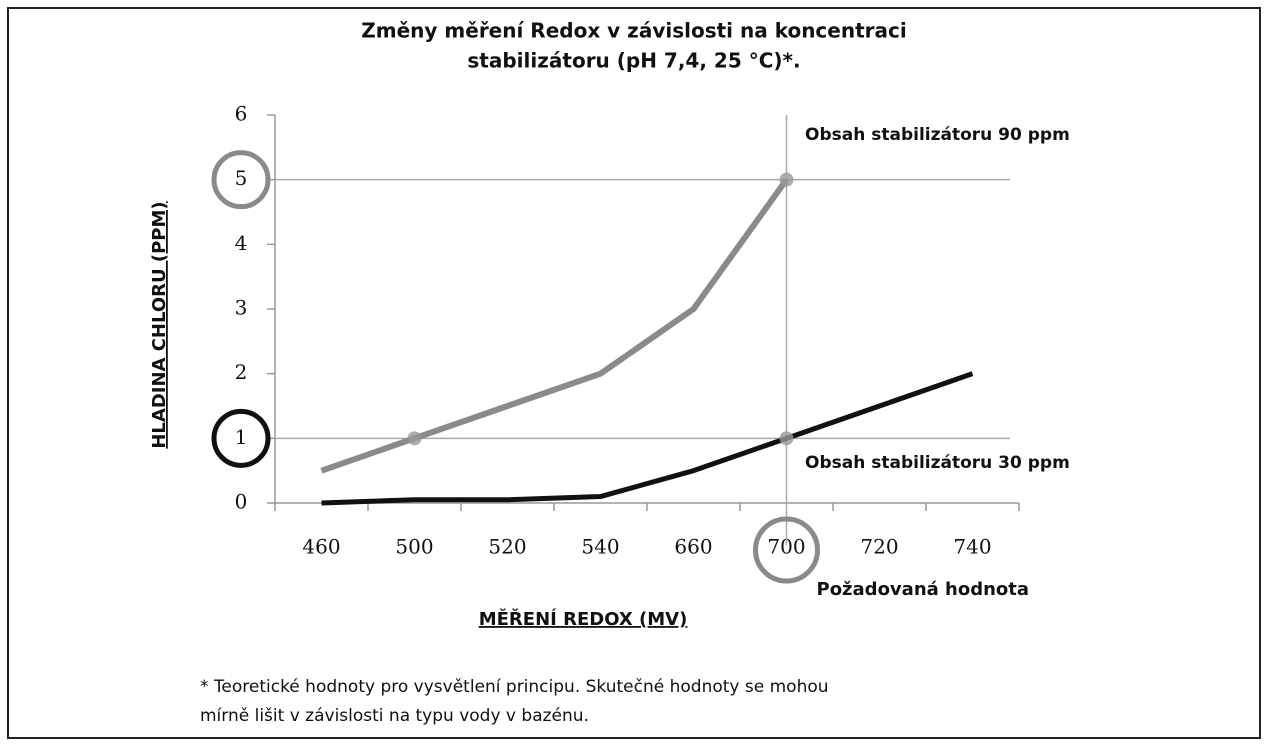  Describe the element at coordinates (923, 589) in the screenshot. I see `annotation: Požadovaná hodnota` at that location.